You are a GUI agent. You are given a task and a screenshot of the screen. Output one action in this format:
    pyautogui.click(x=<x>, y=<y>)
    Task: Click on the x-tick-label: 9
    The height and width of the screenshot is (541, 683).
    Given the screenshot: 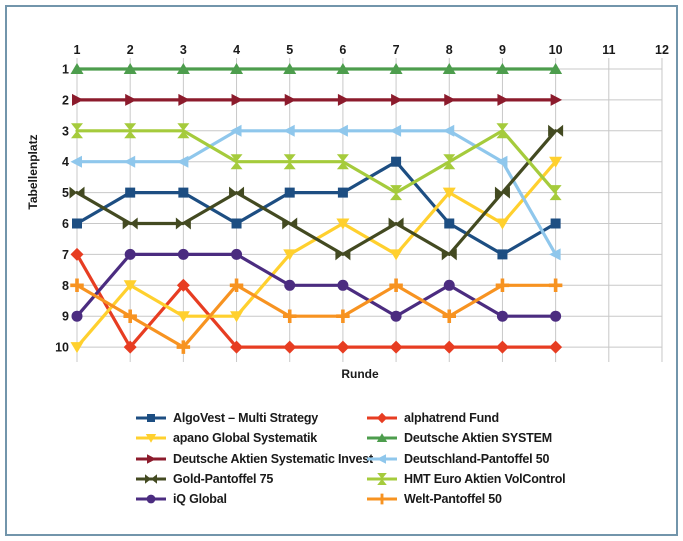 What is the action you would take?
    pyautogui.click(x=502, y=50)
    